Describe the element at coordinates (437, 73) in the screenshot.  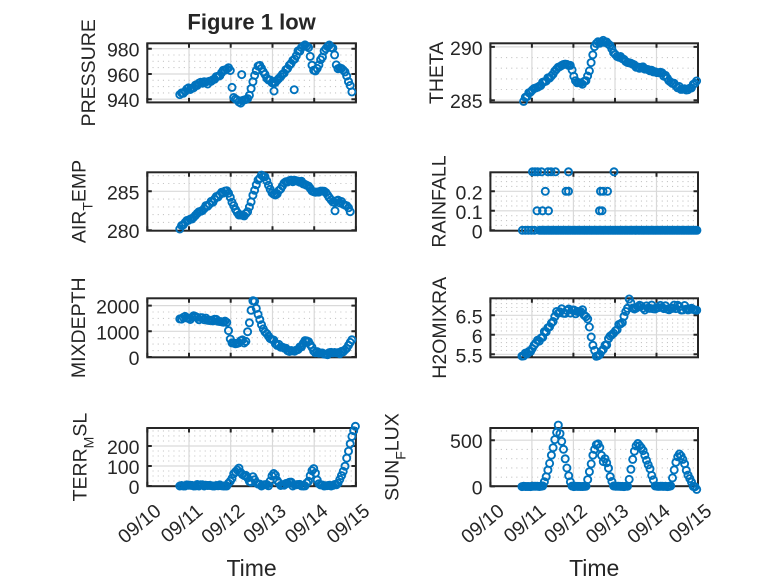
I see `svg-text: THETA` at that location.